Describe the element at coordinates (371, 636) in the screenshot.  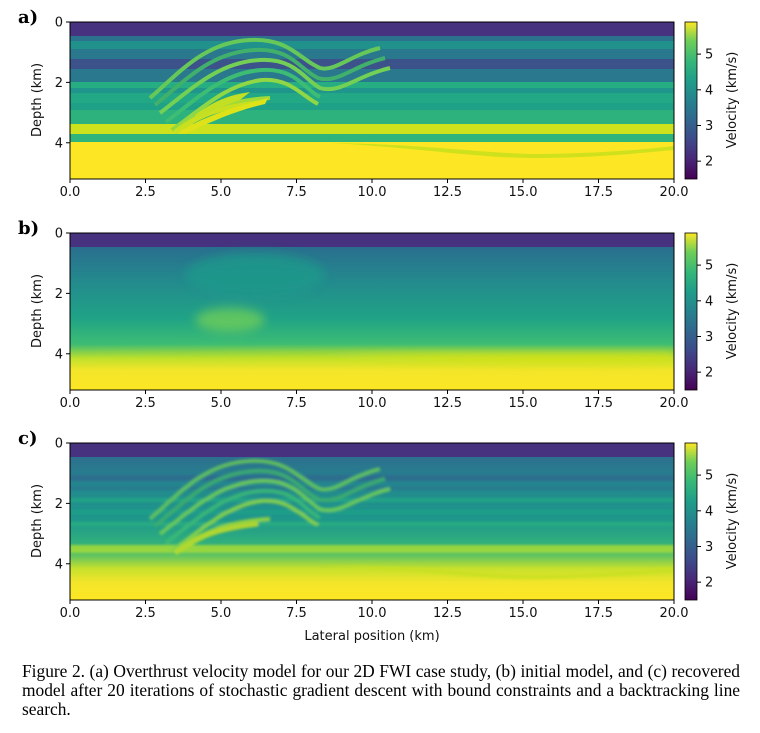
I see `x-axis-label: Lateral position (km)` at that location.